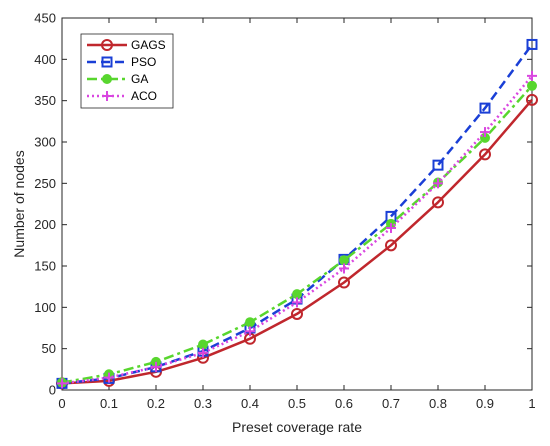  What do you see at coordinates (139, 79) in the screenshot?
I see `legend-label: GA` at bounding box center [139, 79].